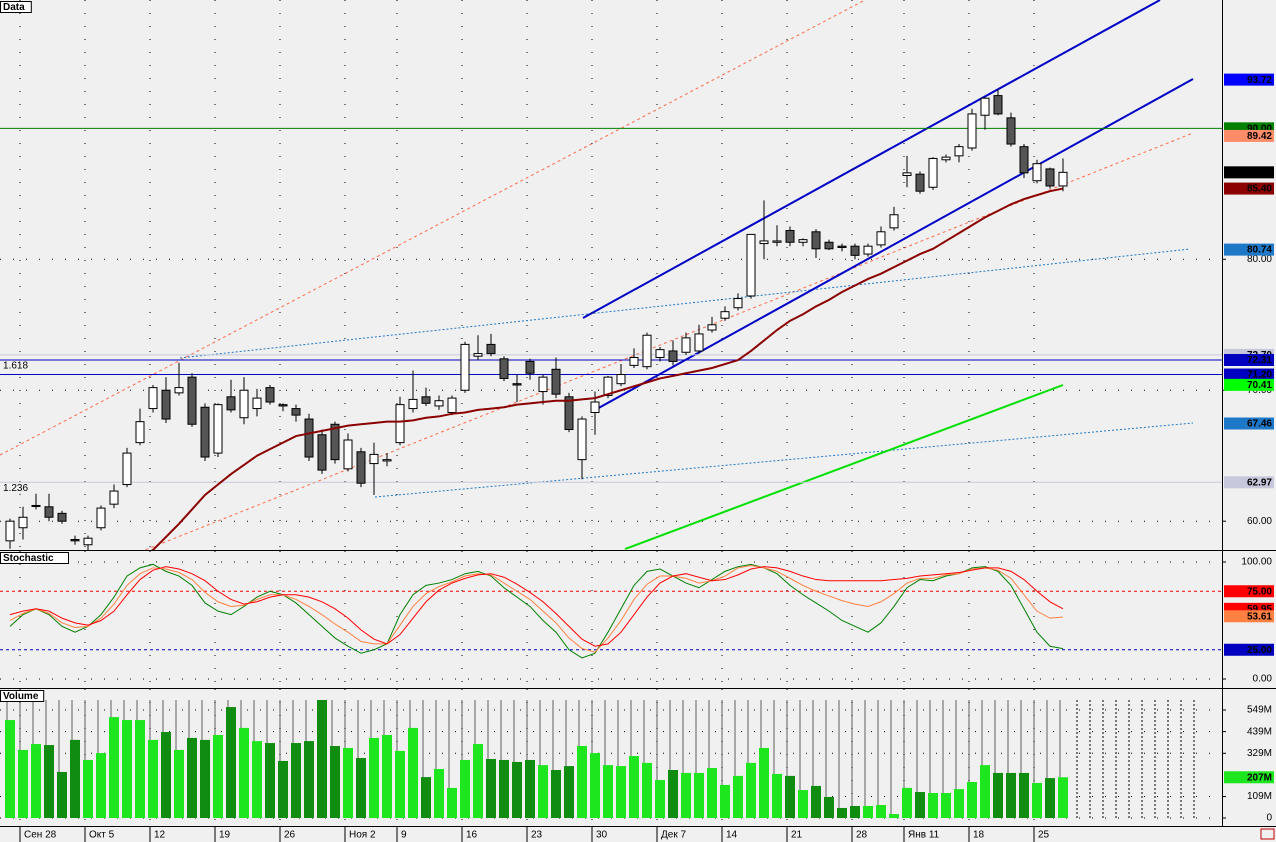  I want to click on price-marker-label: 59.95, so click(1259, 609).